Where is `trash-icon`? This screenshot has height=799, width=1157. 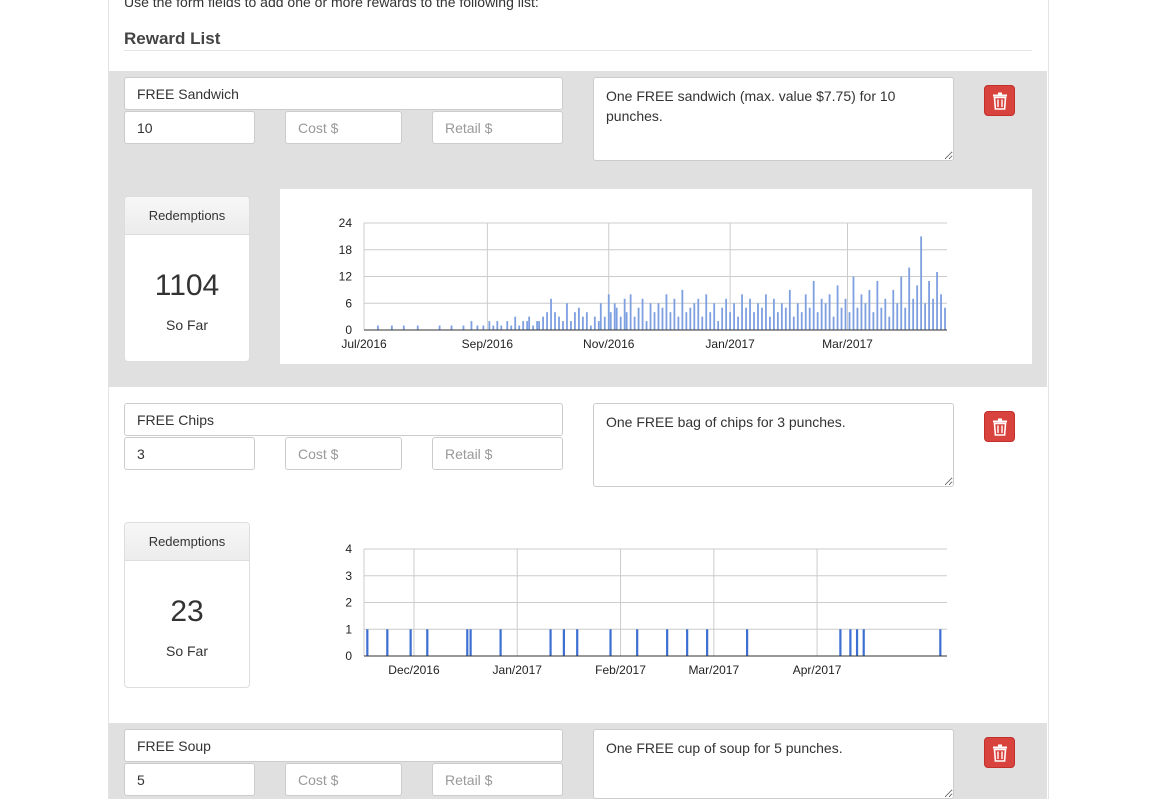
trash-icon is located at coordinates (999, 753).